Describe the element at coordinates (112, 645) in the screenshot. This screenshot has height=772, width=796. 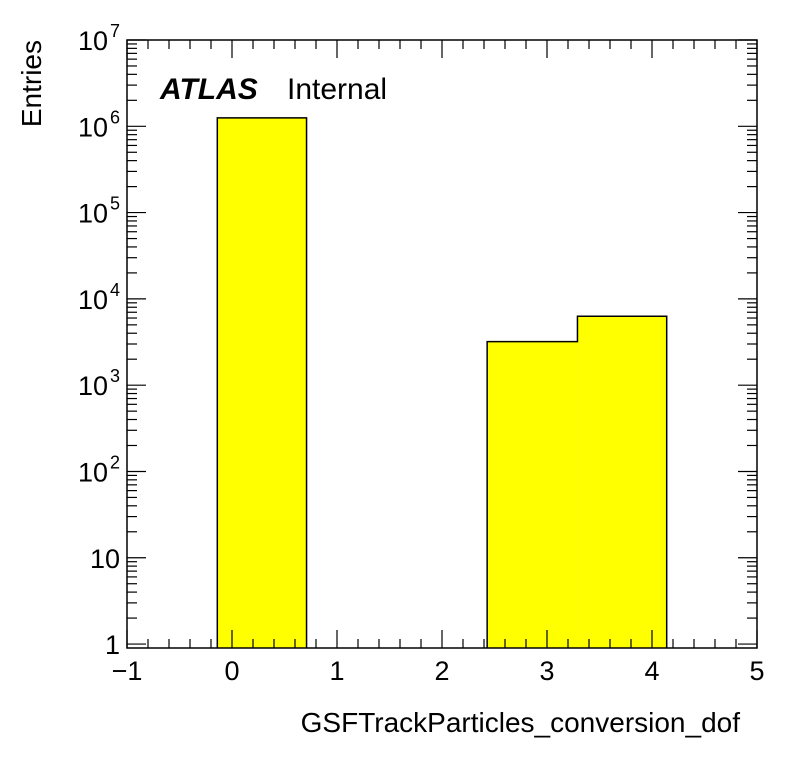
I see `y-tick-label: 1` at that location.